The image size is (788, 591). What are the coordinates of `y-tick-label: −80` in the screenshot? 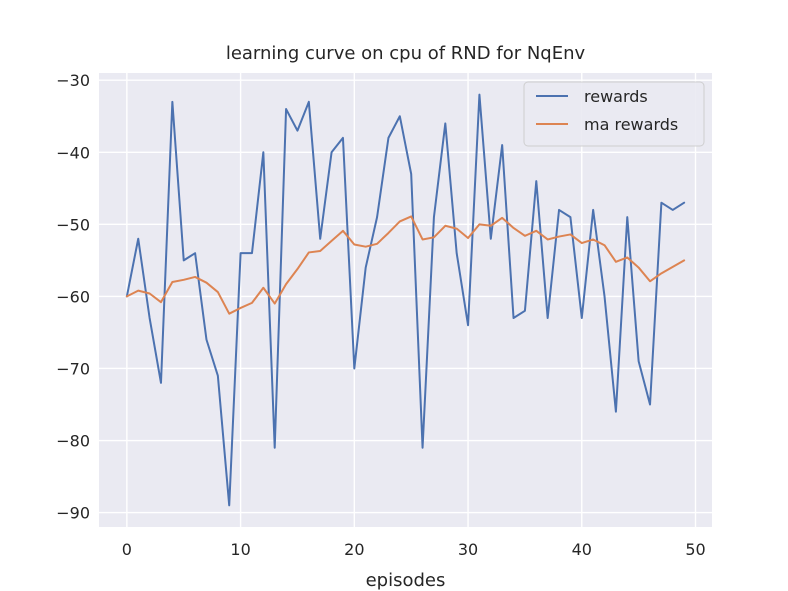 It's located at (73, 441).